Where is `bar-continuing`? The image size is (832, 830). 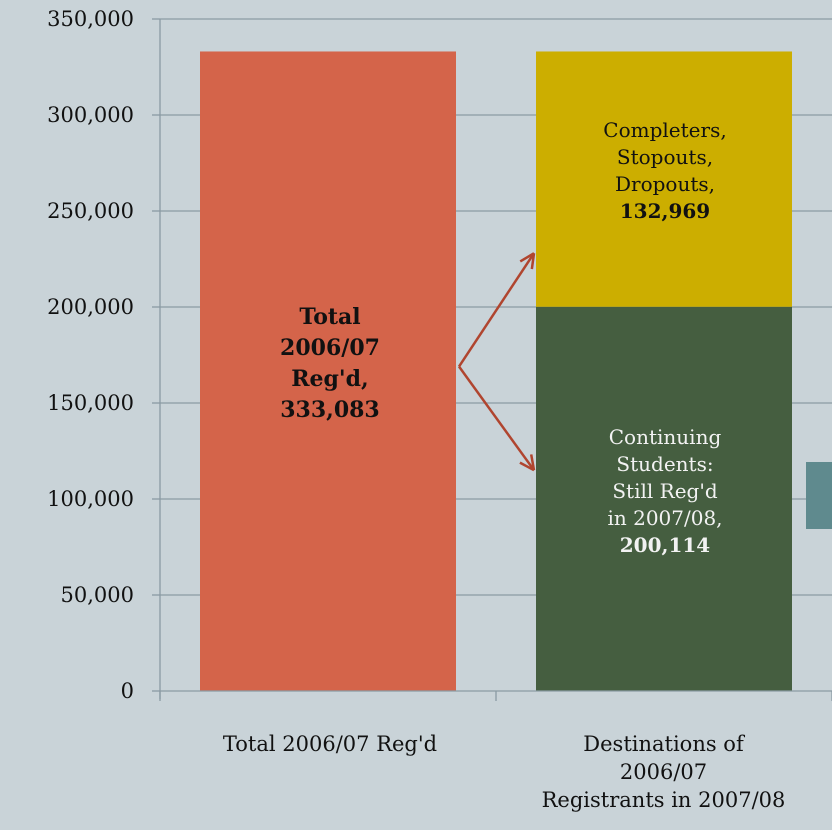 bar-continuing is located at coordinates (664, 498).